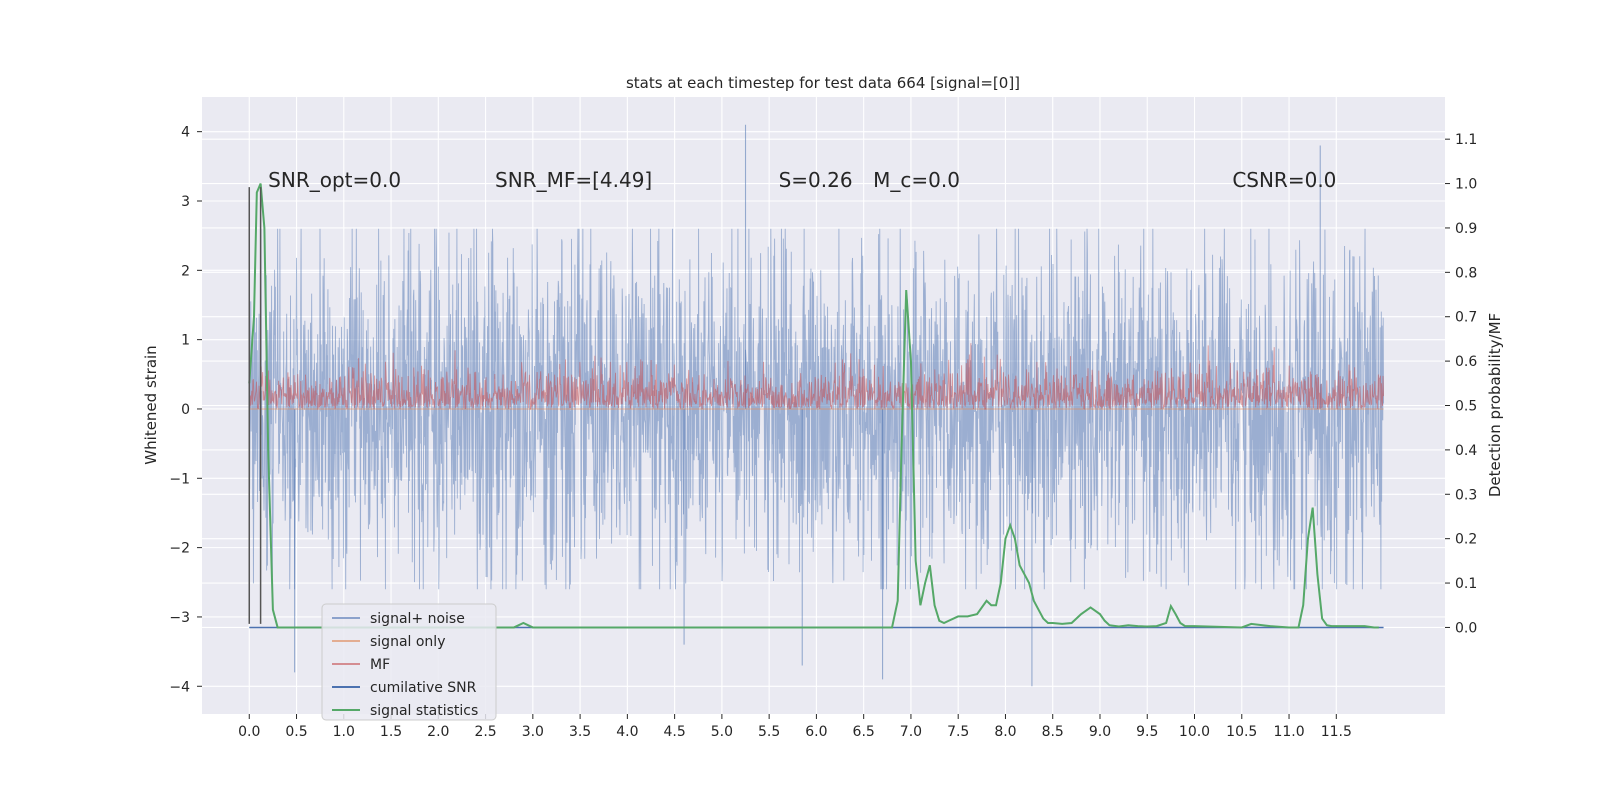 This screenshot has width=1600, height=800. I want to click on y-tick-label: 3, so click(185, 202).